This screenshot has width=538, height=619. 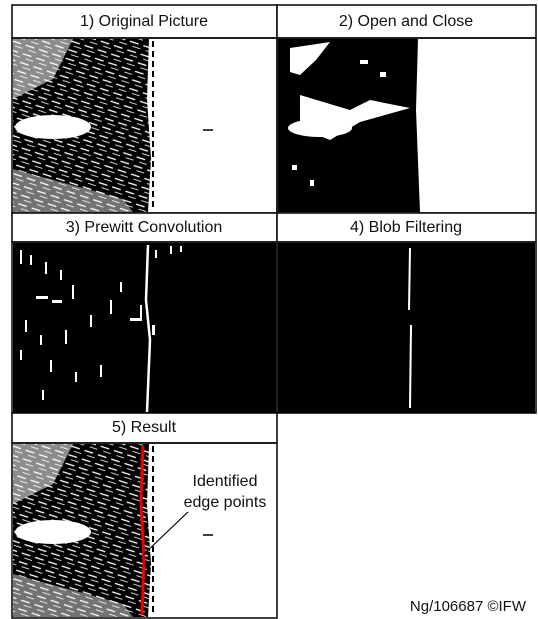 What do you see at coordinates (406, 328) in the screenshot?
I see `blob-image` at bounding box center [406, 328].